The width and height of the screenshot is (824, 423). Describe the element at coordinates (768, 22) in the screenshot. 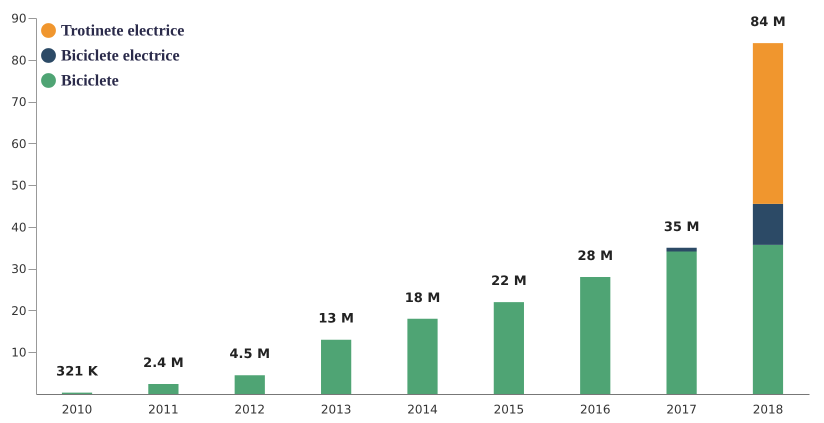

I see `total-label: 84 M` at that location.